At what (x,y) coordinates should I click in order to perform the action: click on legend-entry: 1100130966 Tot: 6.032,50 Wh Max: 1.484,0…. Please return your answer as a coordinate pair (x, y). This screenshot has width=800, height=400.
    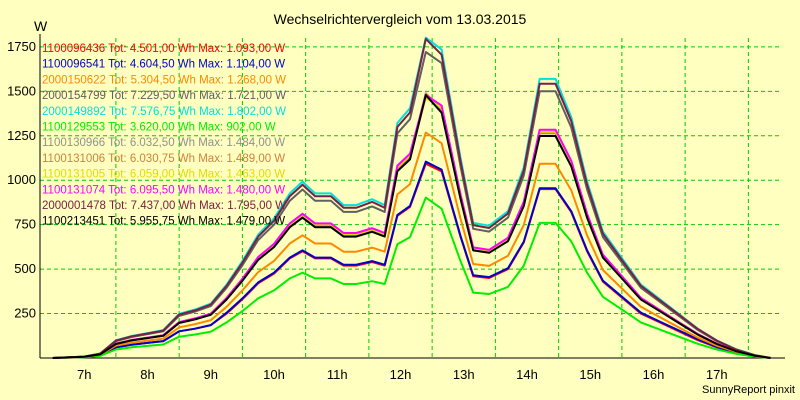
    Looking at the image, I should click on (163, 143).